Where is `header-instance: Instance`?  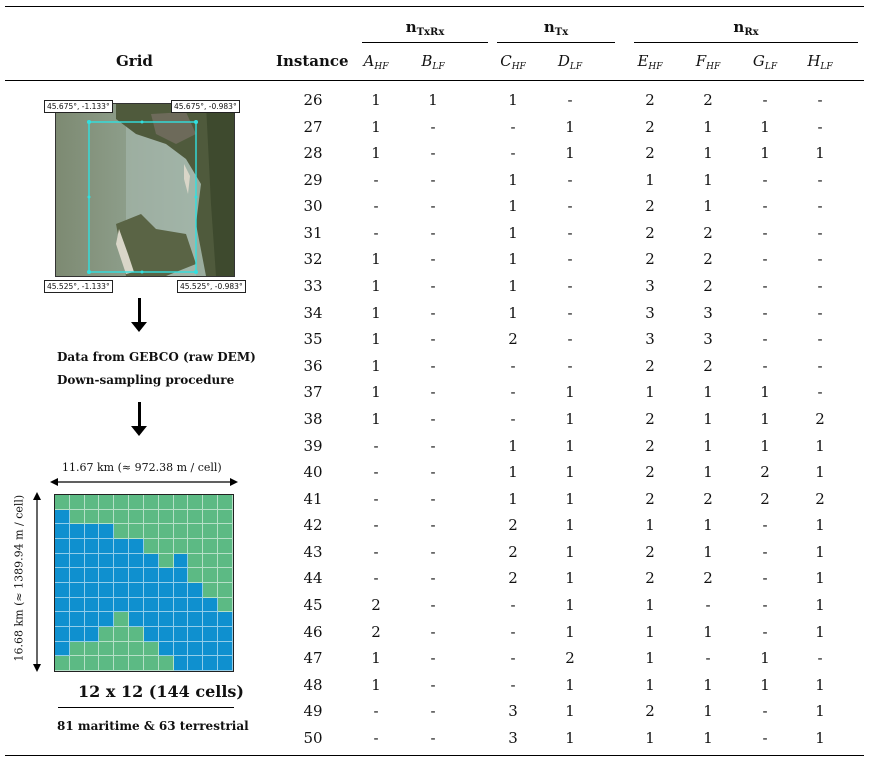
header-instance: Instance is located at coordinates (312, 61).